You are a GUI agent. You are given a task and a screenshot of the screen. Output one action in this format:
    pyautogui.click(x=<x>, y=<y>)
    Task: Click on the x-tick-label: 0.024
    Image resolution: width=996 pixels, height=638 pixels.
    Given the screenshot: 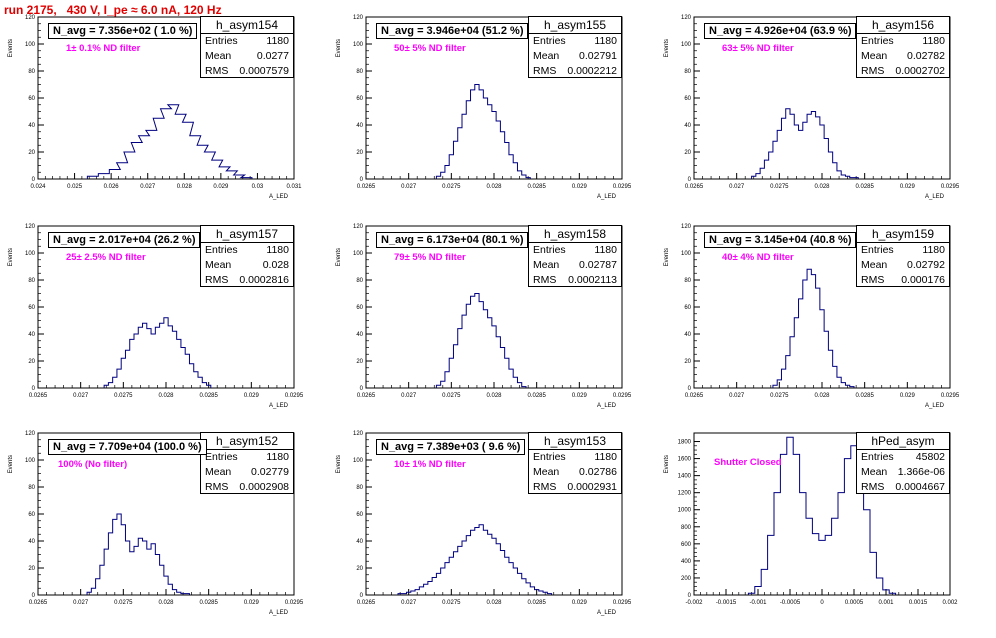 What is the action you would take?
    pyautogui.click(x=38, y=187)
    